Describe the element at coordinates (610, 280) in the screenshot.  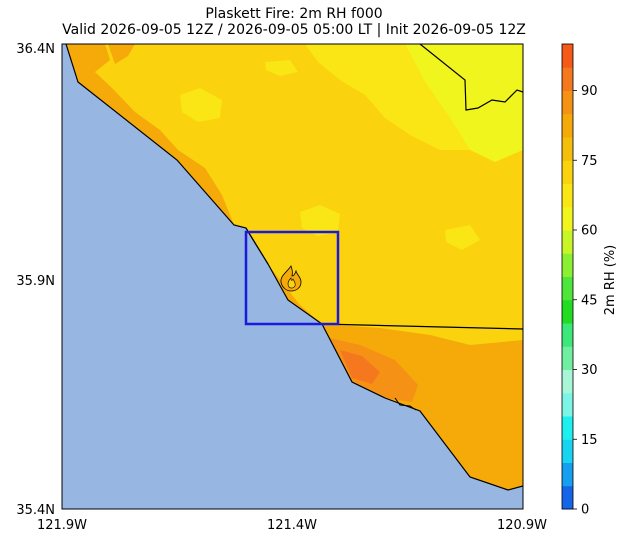
I see `colorbar-label: 2m RH (%)` at that location.